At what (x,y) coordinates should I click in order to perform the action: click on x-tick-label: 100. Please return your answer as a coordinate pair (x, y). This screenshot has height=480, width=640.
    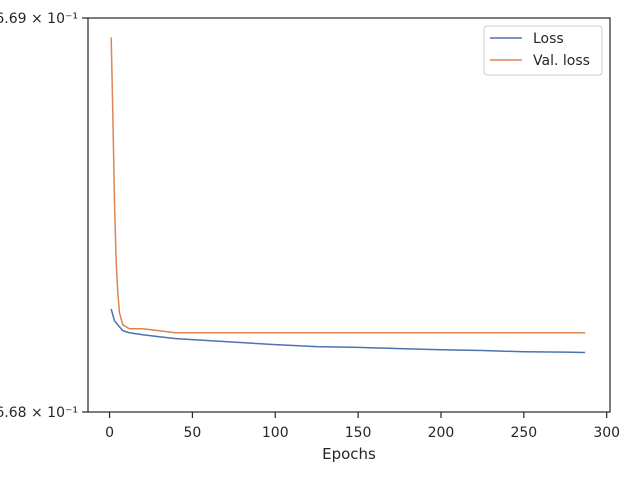
    Looking at the image, I should click on (275, 433).